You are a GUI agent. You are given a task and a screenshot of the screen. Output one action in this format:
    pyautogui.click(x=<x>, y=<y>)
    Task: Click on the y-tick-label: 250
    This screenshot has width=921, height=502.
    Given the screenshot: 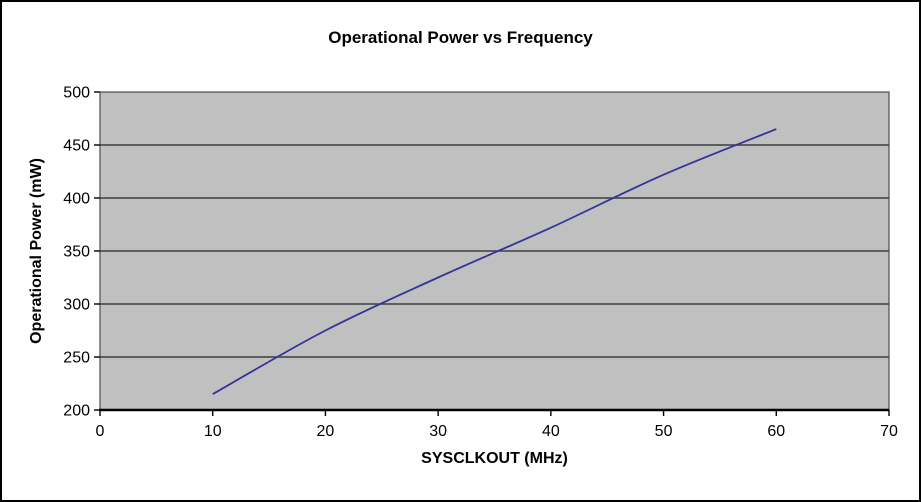 What is the action you would take?
    pyautogui.click(x=76, y=358)
    